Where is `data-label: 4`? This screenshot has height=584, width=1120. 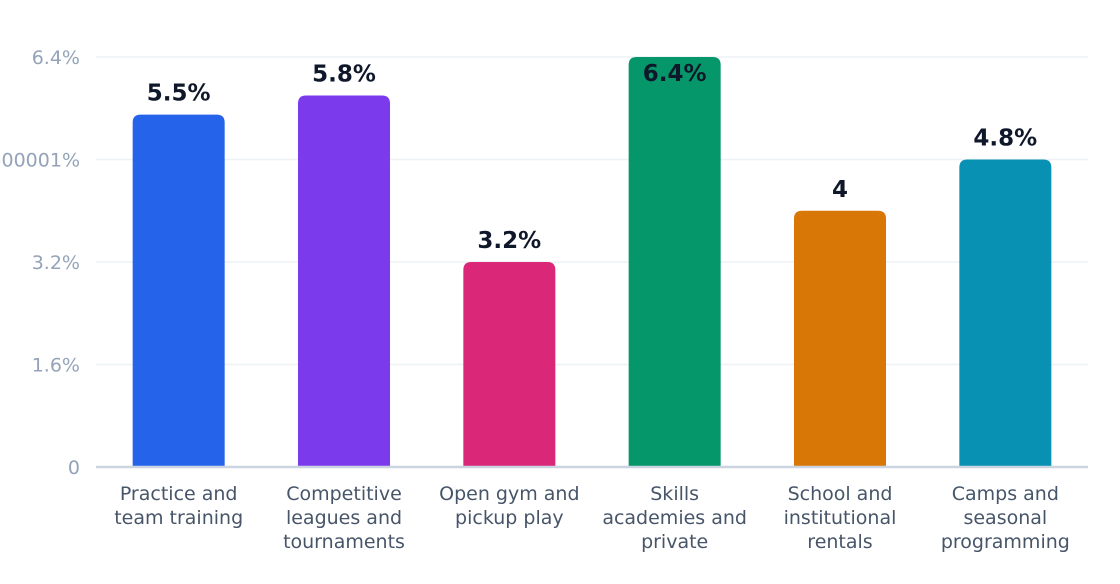
data-label: 4 is located at coordinates (840, 190).